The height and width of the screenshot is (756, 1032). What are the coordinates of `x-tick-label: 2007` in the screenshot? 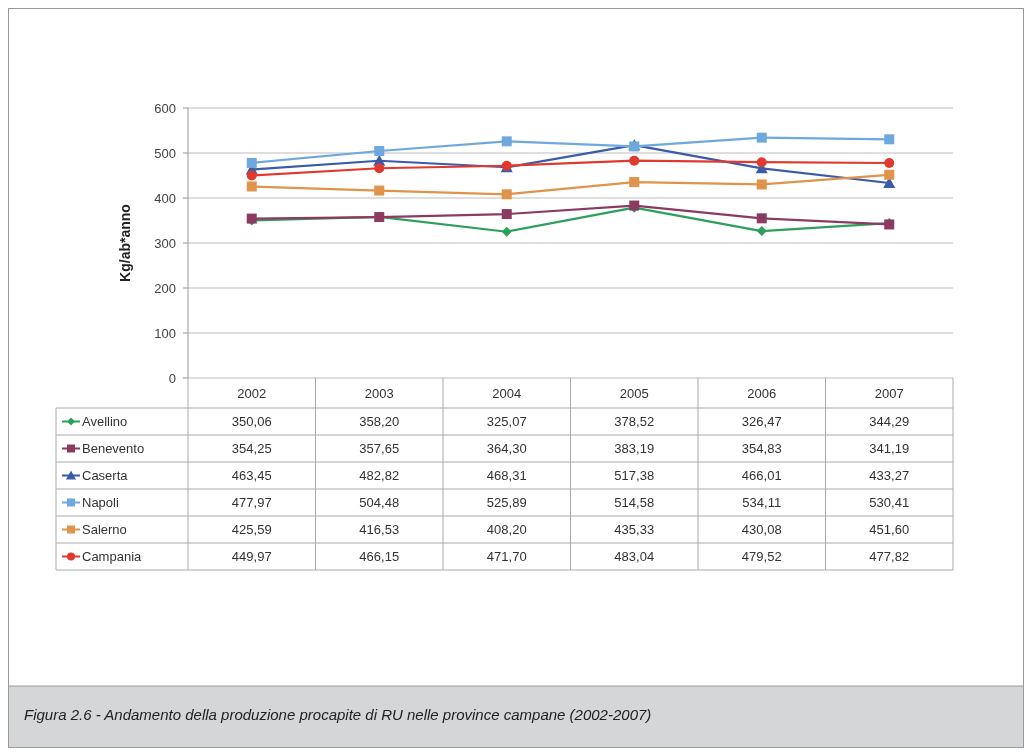 It's located at (889, 393).